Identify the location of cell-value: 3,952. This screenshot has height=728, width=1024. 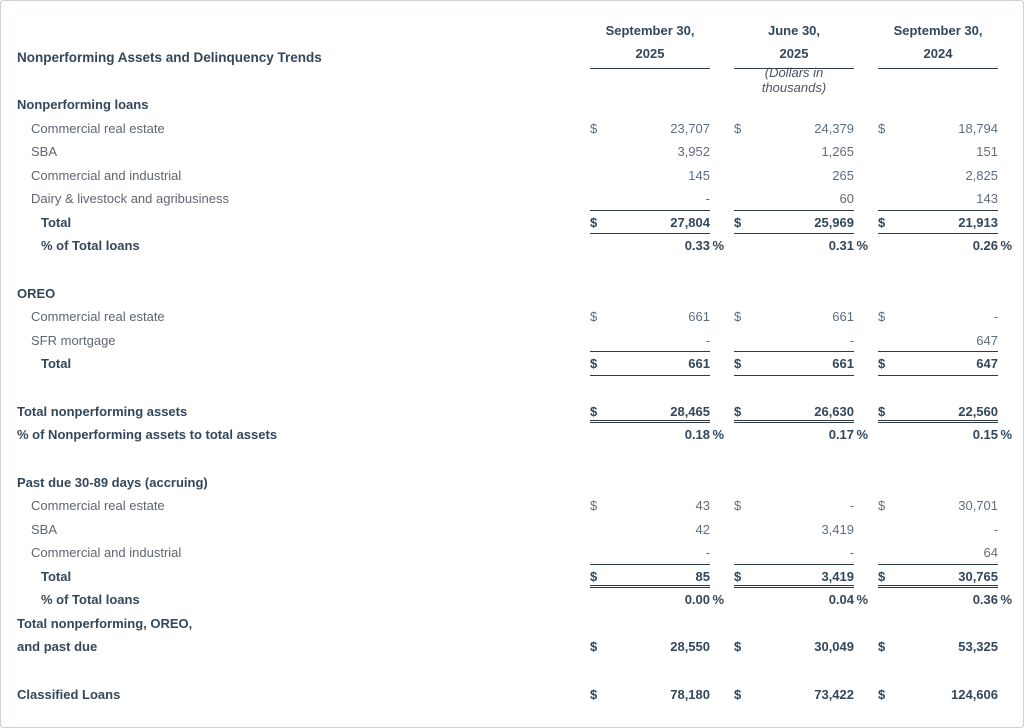
(693, 151).